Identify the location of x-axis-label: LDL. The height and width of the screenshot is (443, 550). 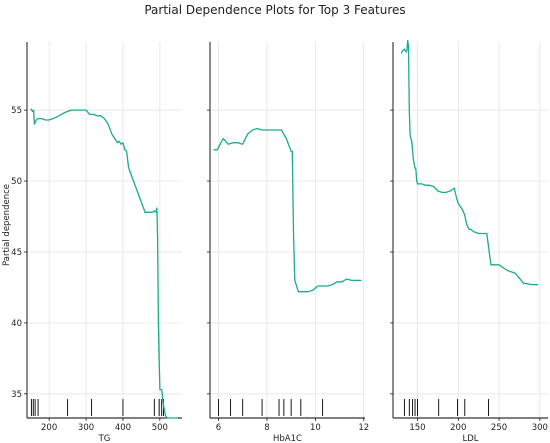
(470, 438).